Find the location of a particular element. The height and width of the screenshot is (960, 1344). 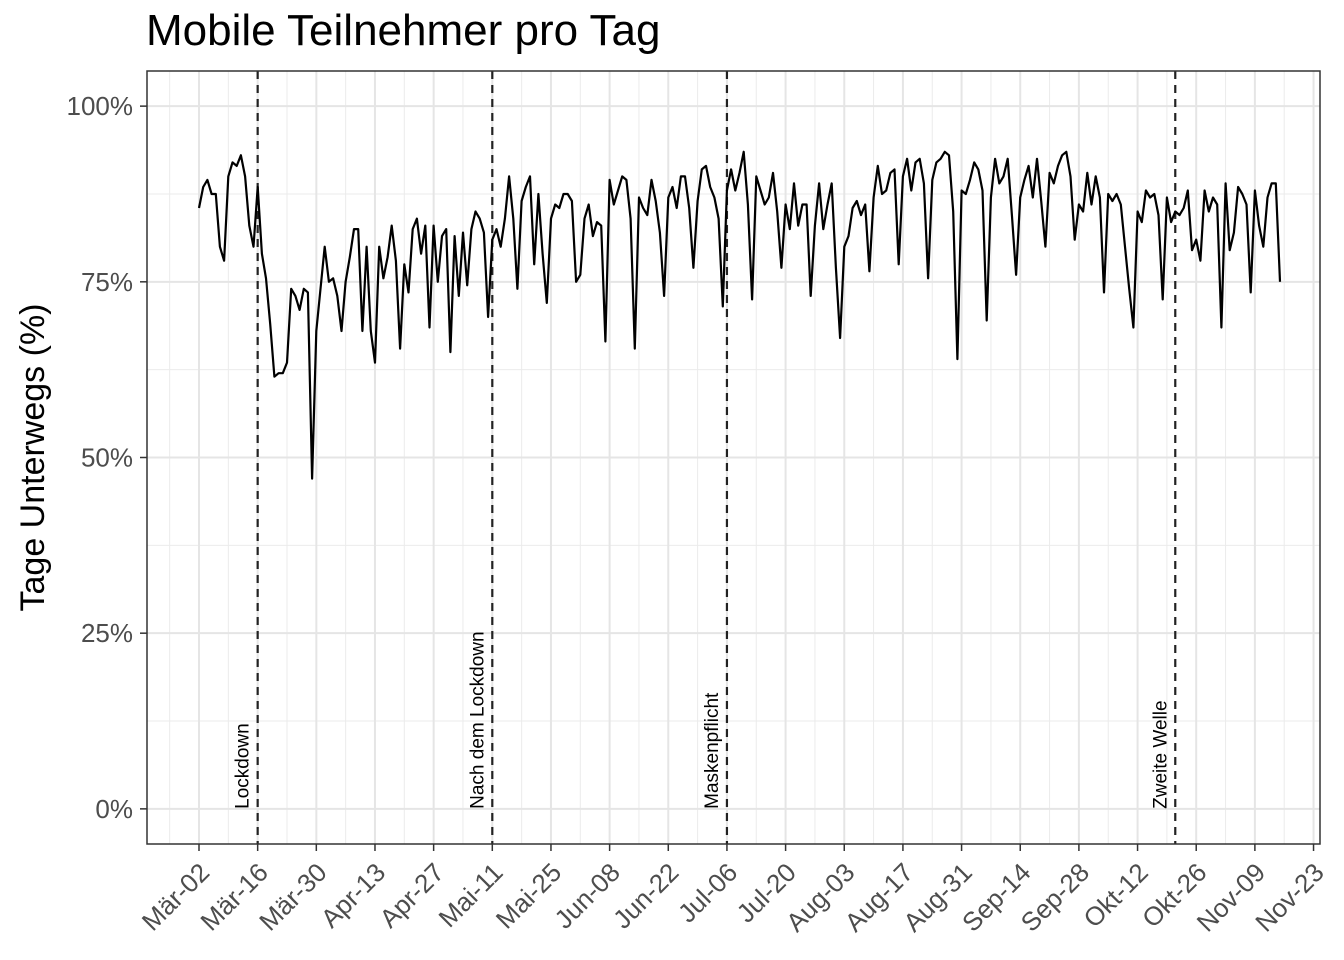

event-label: Nach dem Lockdown is located at coordinates (477, 719).